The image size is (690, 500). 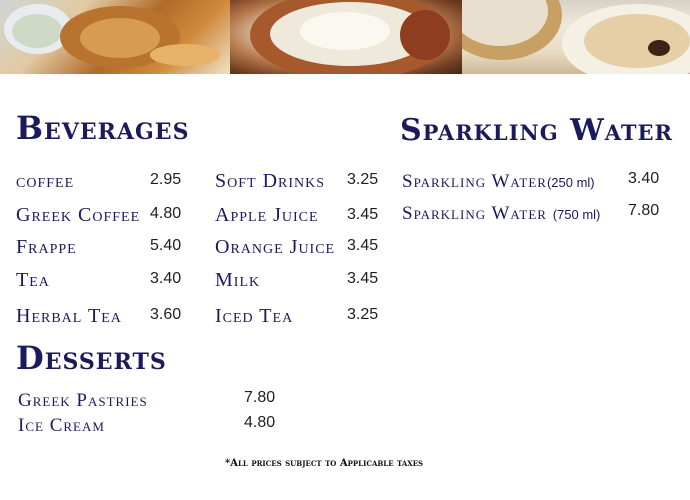 I want to click on menu-item-name: Sparkling Water(250 ml), so click(x=498, y=181).